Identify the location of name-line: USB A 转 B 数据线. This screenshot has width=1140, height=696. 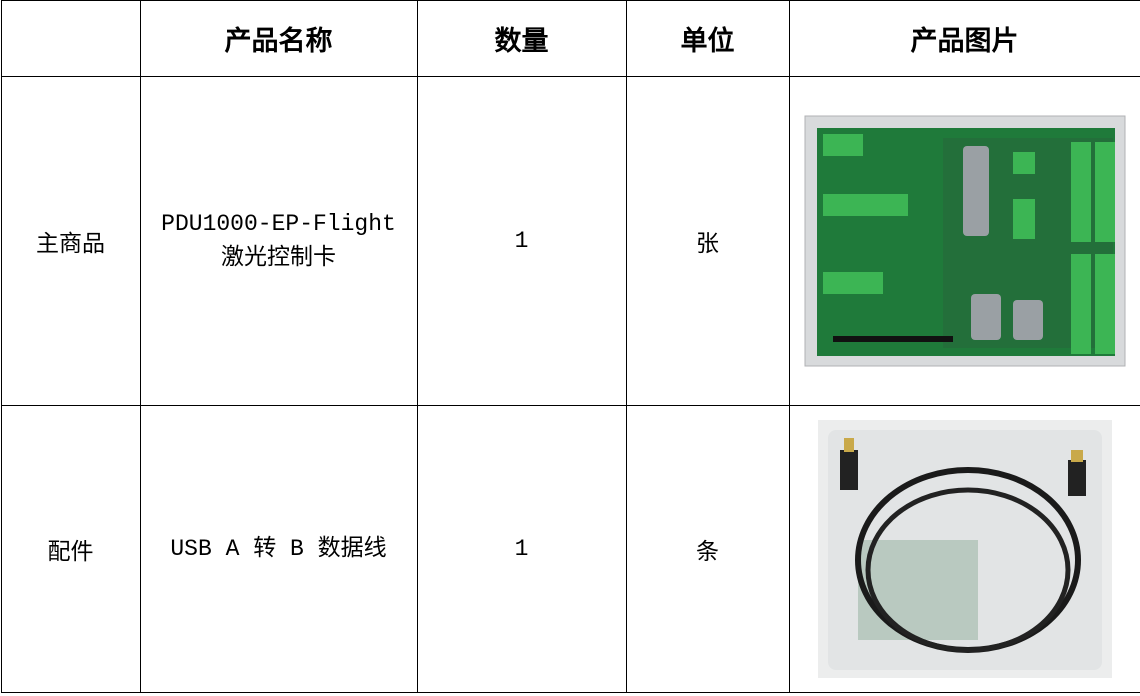
(278, 549).